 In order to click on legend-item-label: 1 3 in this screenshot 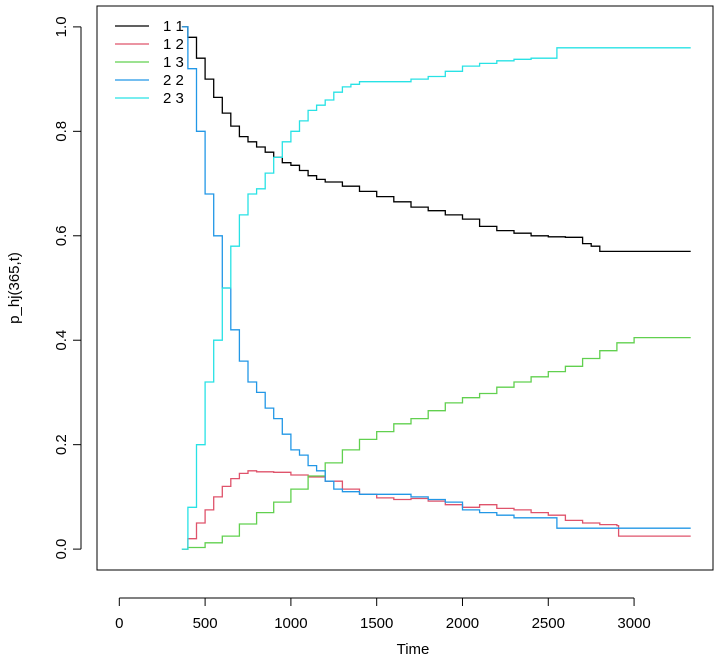, I will do `click(173, 62)`.